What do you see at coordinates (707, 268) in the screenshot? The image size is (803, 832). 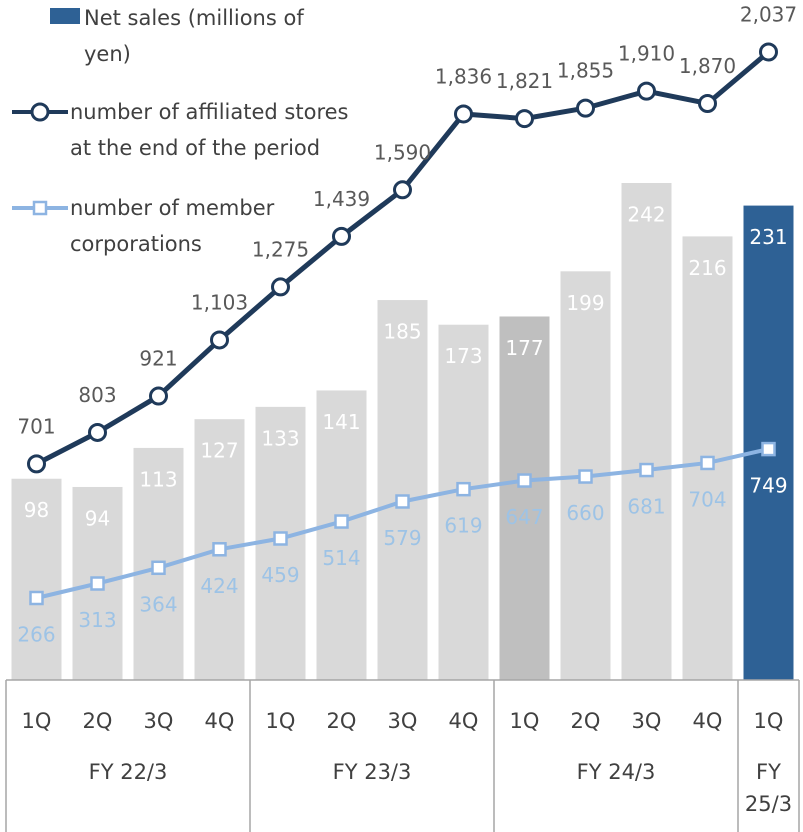 I see `bar-value-label: 216` at bounding box center [707, 268].